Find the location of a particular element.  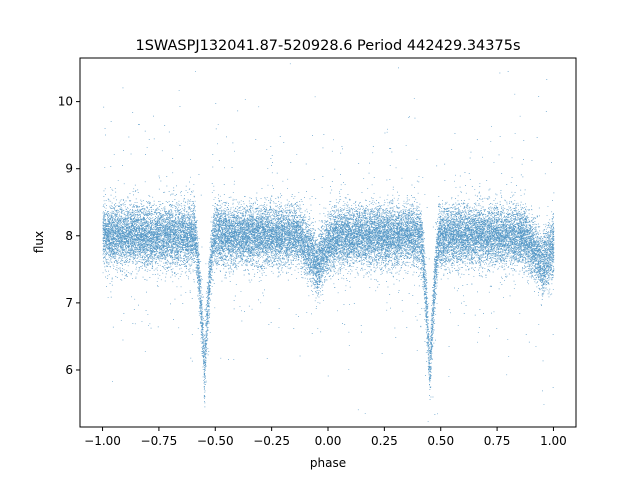

x-tick-label: −0.25 is located at coordinates (271, 441).